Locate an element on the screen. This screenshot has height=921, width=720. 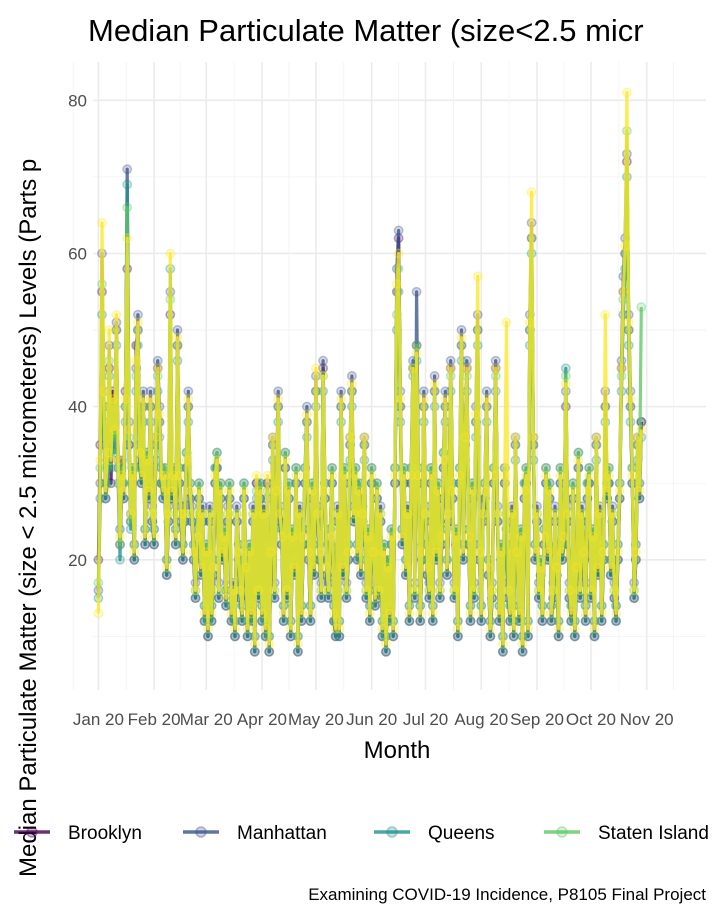
x-tick-label: Oct 20 is located at coordinates (591, 719).